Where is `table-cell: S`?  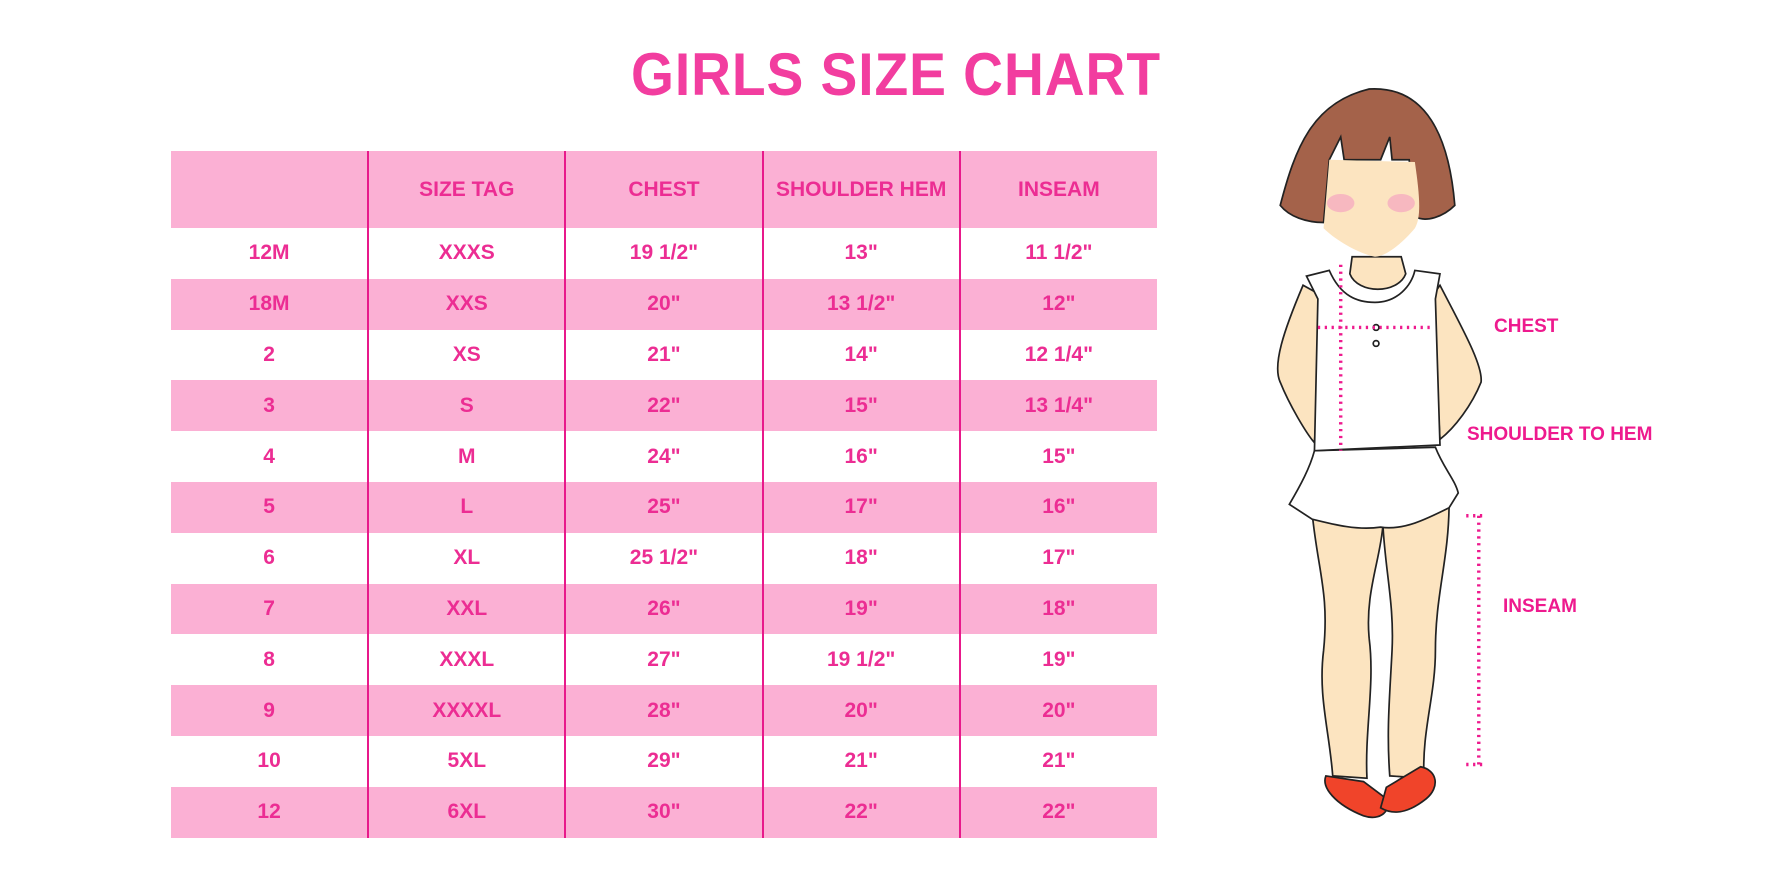
table-cell: S is located at coordinates (466, 406).